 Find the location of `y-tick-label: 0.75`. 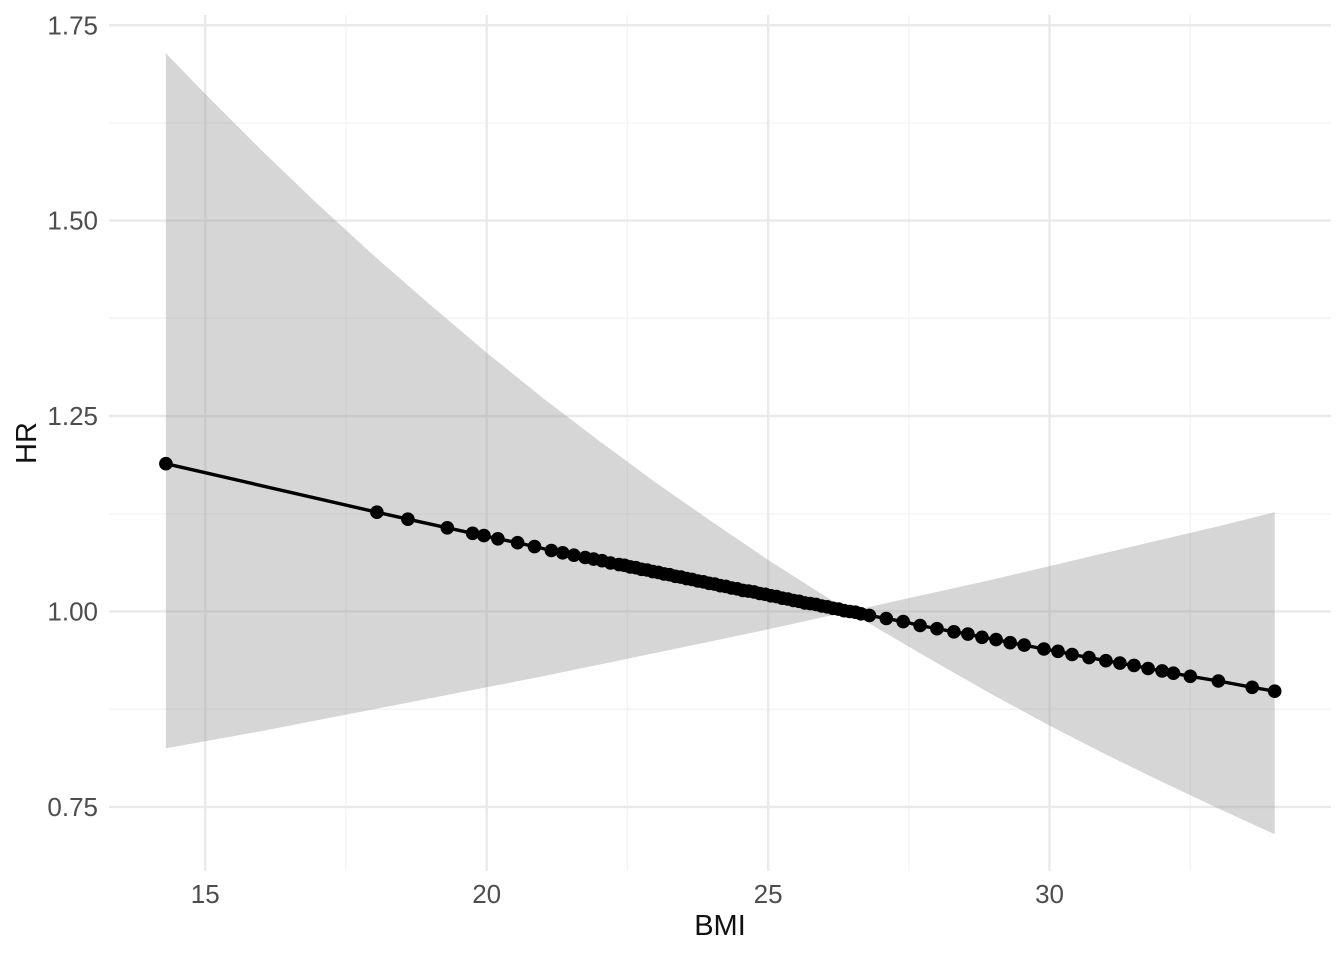

y-tick-label: 0.75 is located at coordinates (72, 807).